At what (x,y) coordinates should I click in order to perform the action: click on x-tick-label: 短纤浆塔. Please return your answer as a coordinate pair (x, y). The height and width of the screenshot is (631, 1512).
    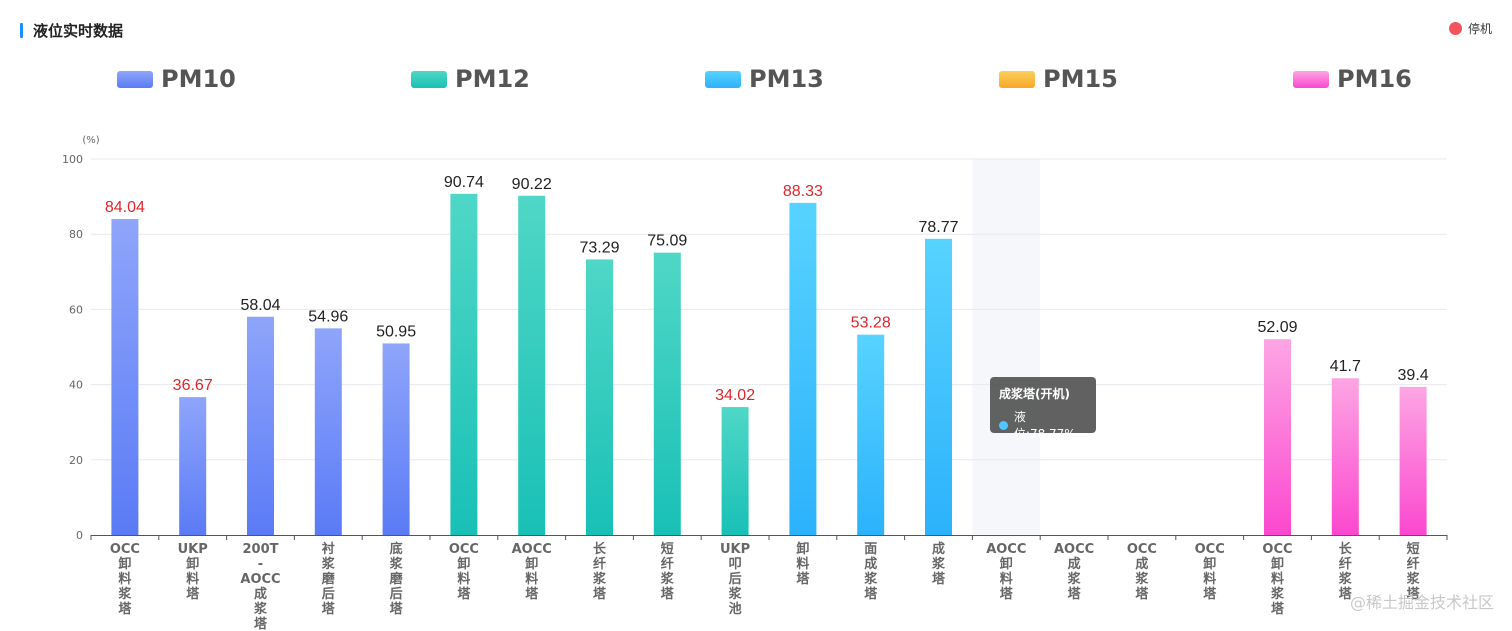
    Looking at the image, I should click on (1413, 571).